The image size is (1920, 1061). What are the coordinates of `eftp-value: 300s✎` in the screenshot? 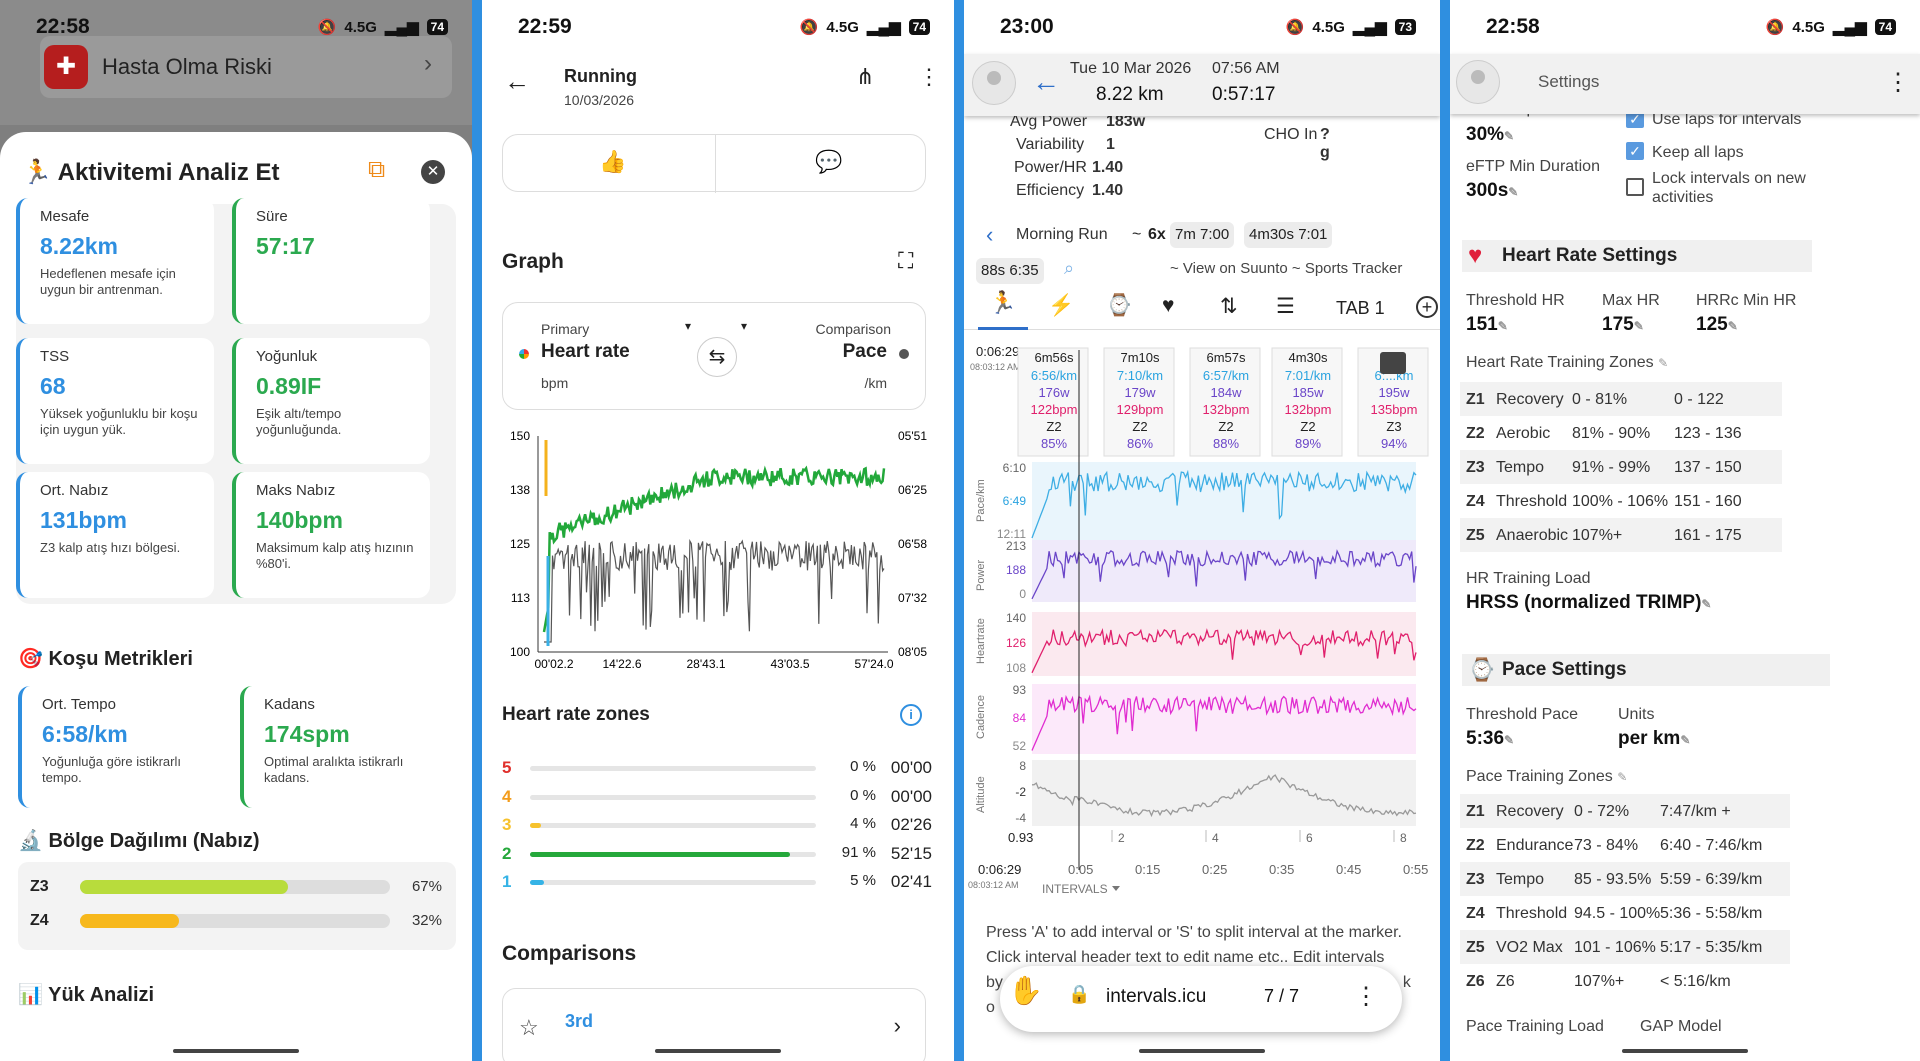 It's located at (1492, 191).